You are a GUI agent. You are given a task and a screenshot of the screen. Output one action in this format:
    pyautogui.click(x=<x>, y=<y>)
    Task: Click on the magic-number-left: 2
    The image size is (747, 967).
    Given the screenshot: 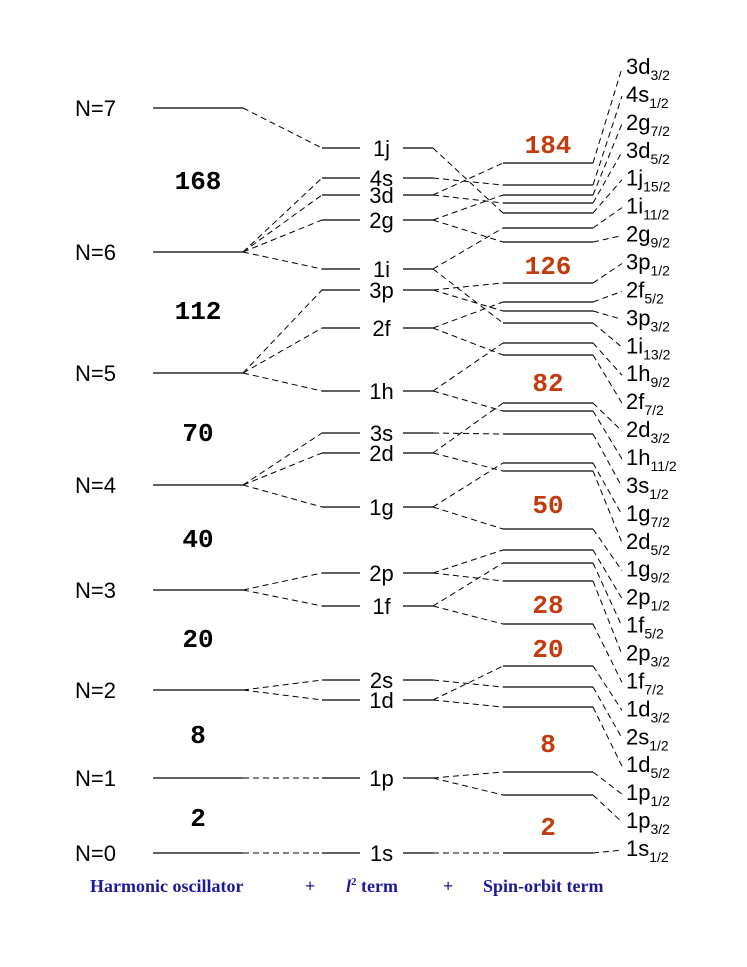 What is the action you would take?
    pyautogui.click(x=198, y=819)
    